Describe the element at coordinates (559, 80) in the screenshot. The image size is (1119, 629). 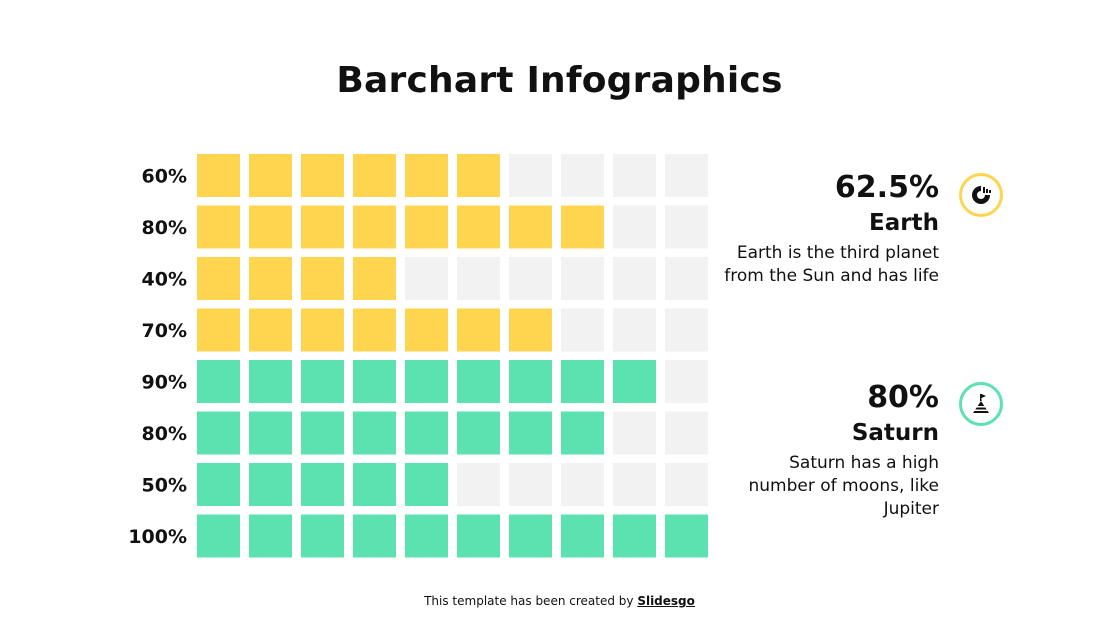
I see `page-title: Barchart Infographics` at that location.